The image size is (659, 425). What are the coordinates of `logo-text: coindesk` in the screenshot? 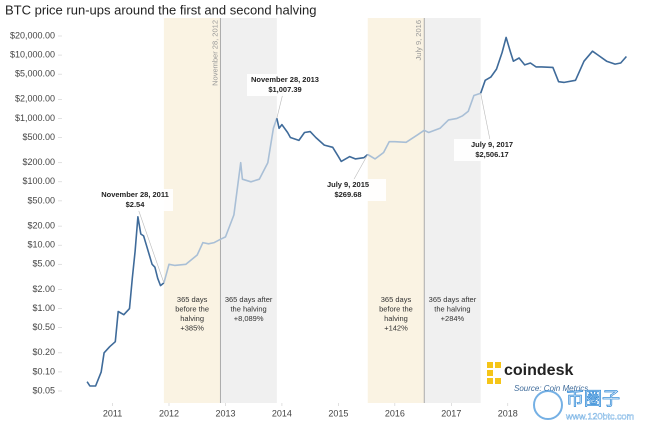 It's located at (538, 370).